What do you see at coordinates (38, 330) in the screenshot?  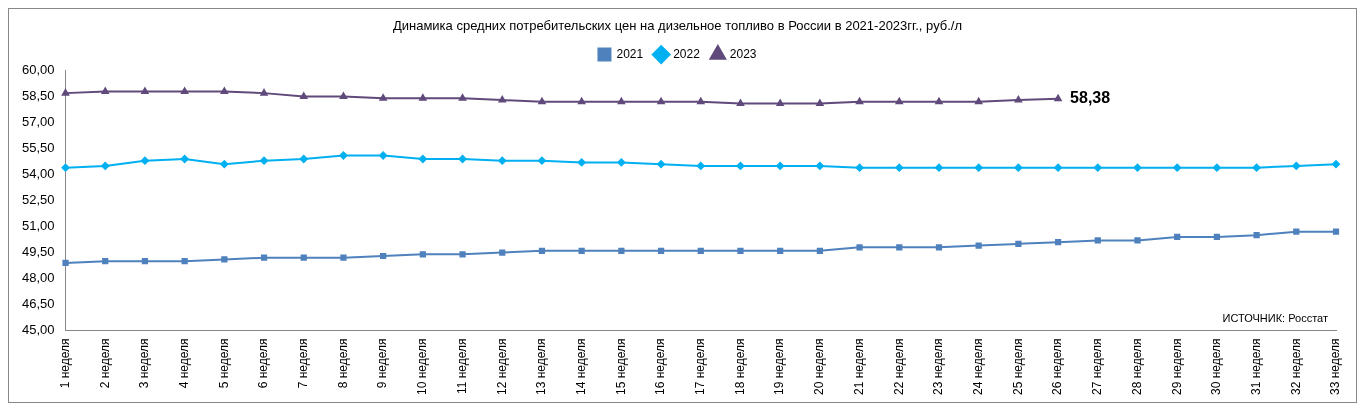 I see `y-tick-label: 45,00` at bounding box center [38, 330].